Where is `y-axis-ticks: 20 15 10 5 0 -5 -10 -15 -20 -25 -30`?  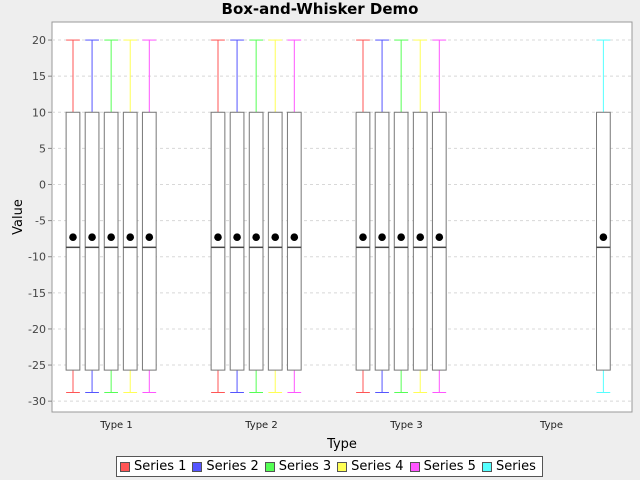 y-axis-ticks: 20 15 10 5 0 -5 -10 -15 -20 -25 -30 is located at coordinates (40, 221).